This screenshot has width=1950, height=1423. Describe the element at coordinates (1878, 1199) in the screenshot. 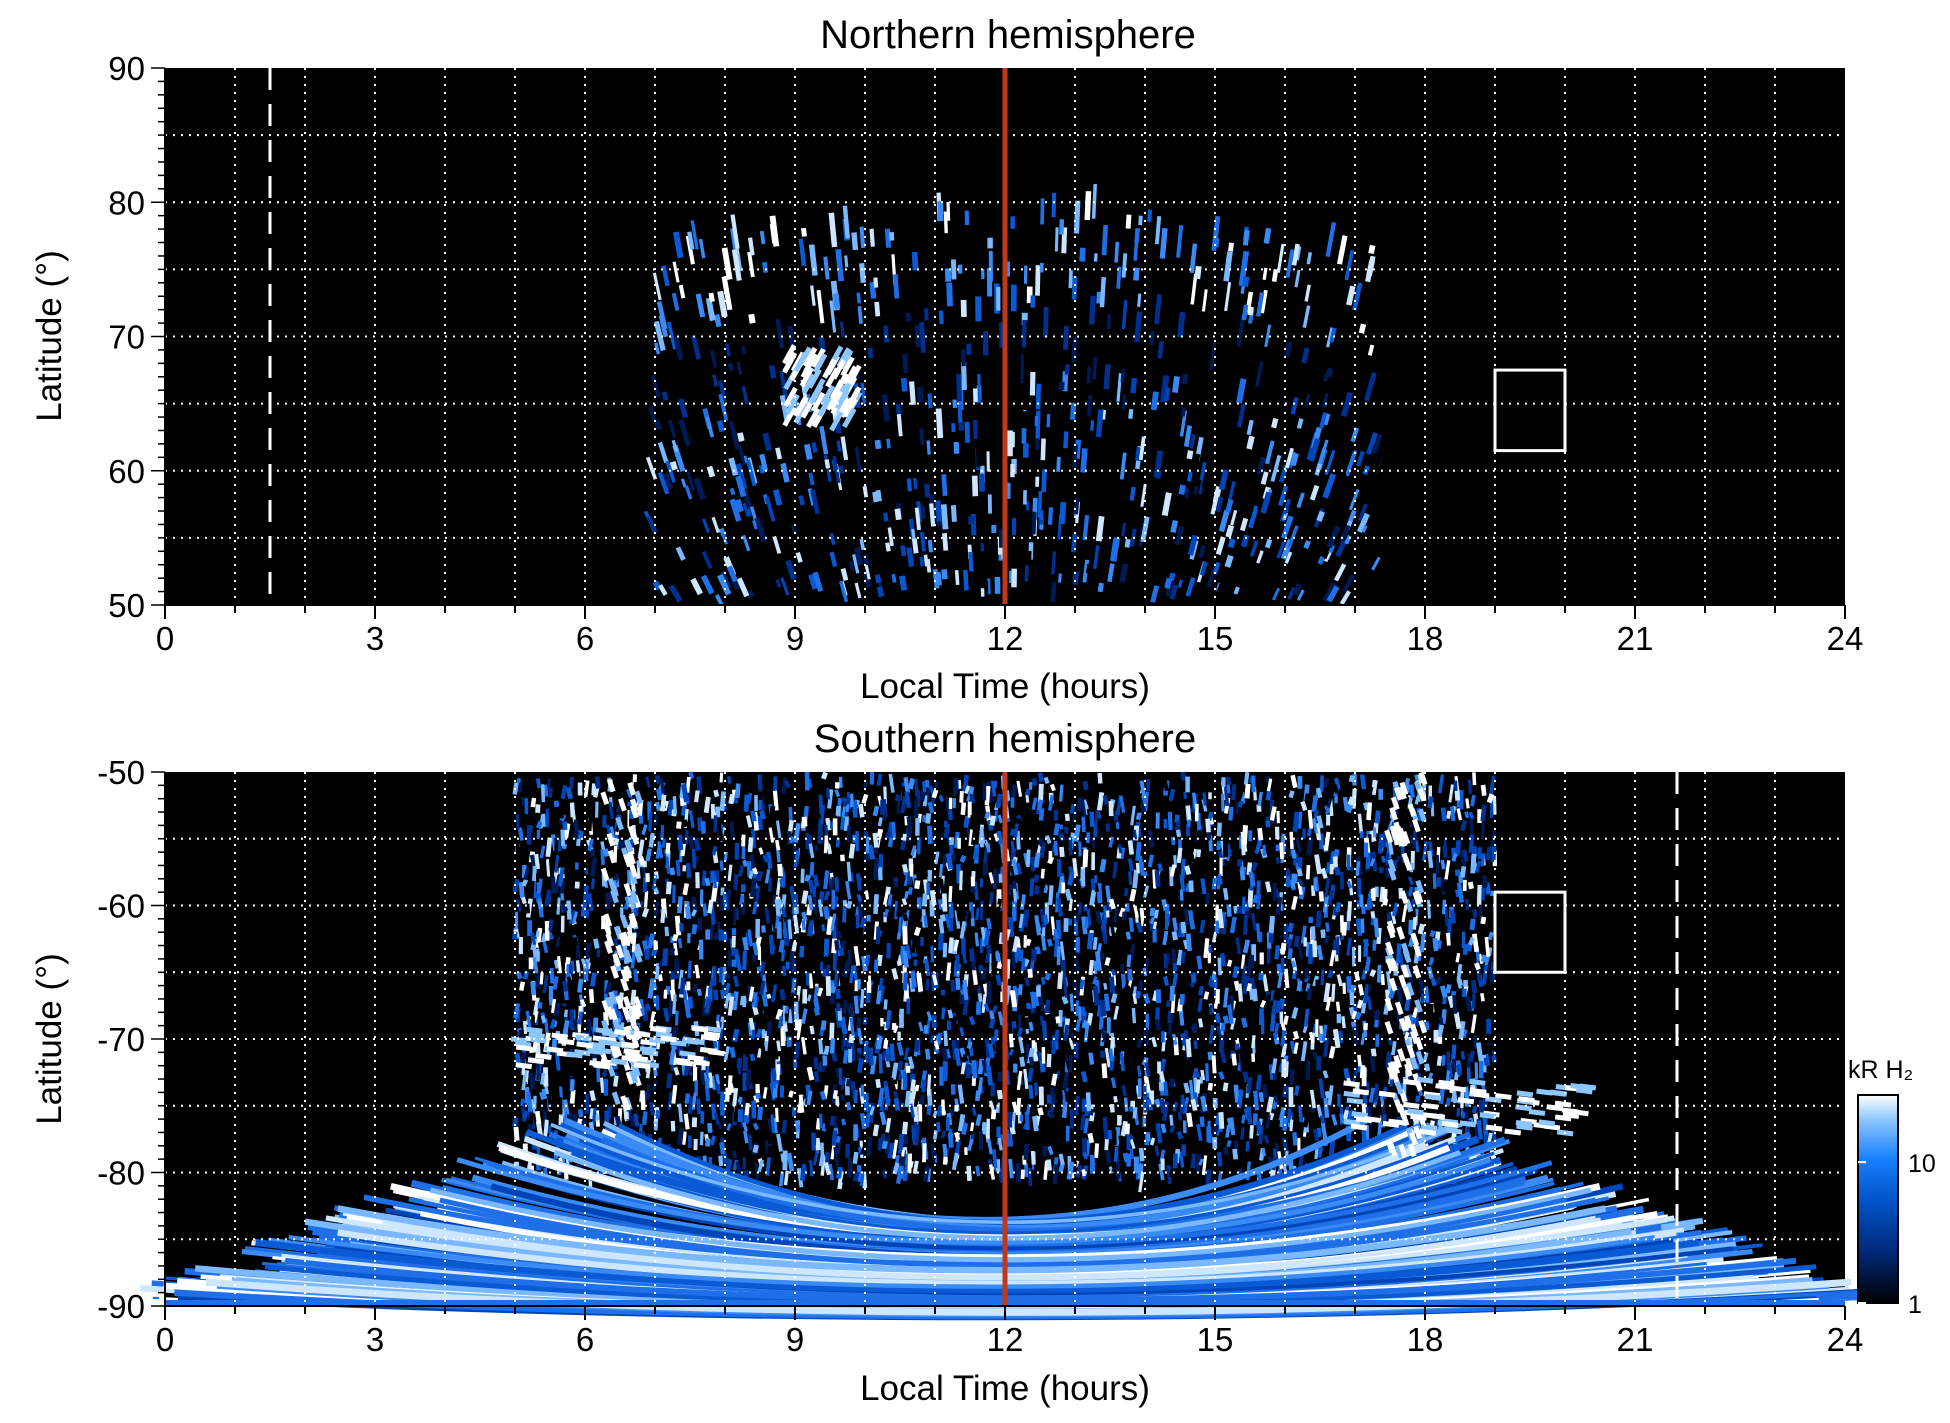

I see `colorbar-gradient` at that location.